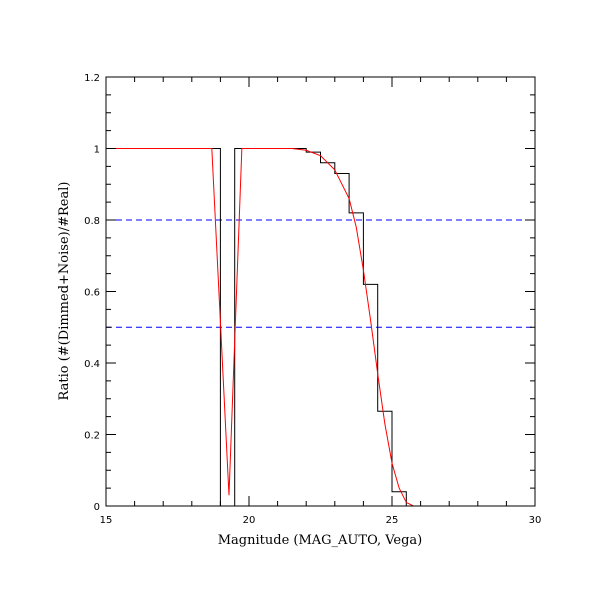  What do you see at coordinates (64, 291) in the screenshot?
I see `y-axis-title: Ratio (#(Dimmed+Noise)/#Real)` at bounding box center [64, 291].